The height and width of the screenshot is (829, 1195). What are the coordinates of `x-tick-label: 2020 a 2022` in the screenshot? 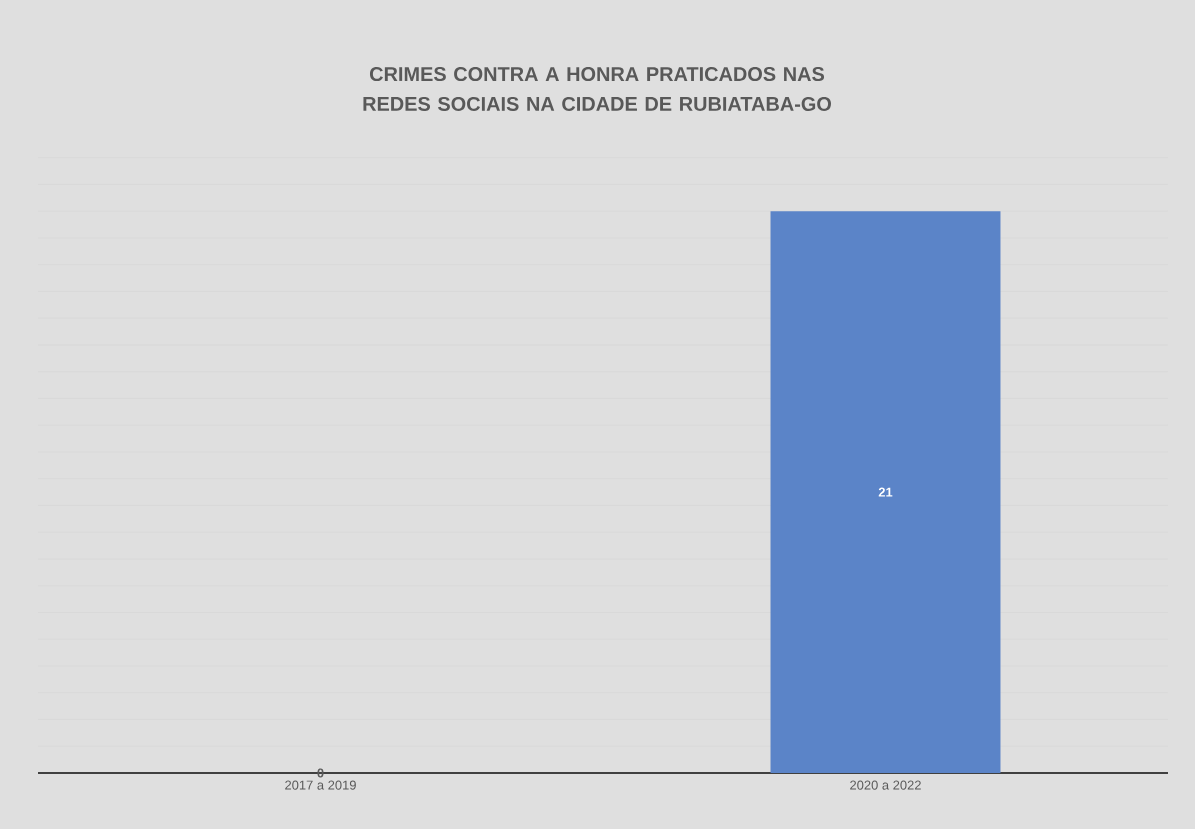 It's located at (885, 785).